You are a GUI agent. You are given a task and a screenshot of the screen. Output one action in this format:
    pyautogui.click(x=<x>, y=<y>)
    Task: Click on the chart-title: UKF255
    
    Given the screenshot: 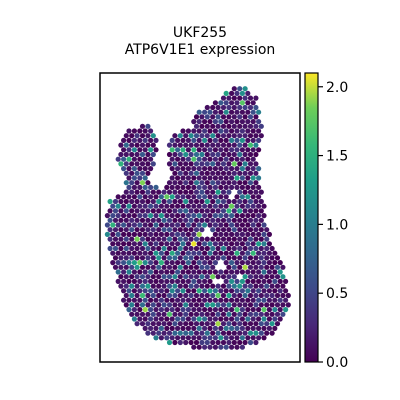 What is the action you would take?
    pyautogui.click(x=200, y=33)
    